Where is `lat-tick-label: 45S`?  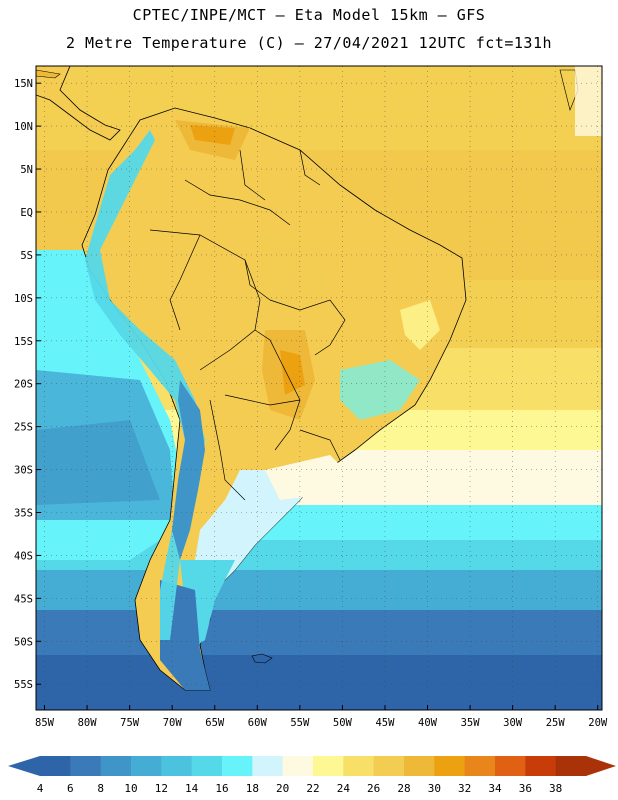
lat-tick-label: 45S is located at coordinates (23, 599).